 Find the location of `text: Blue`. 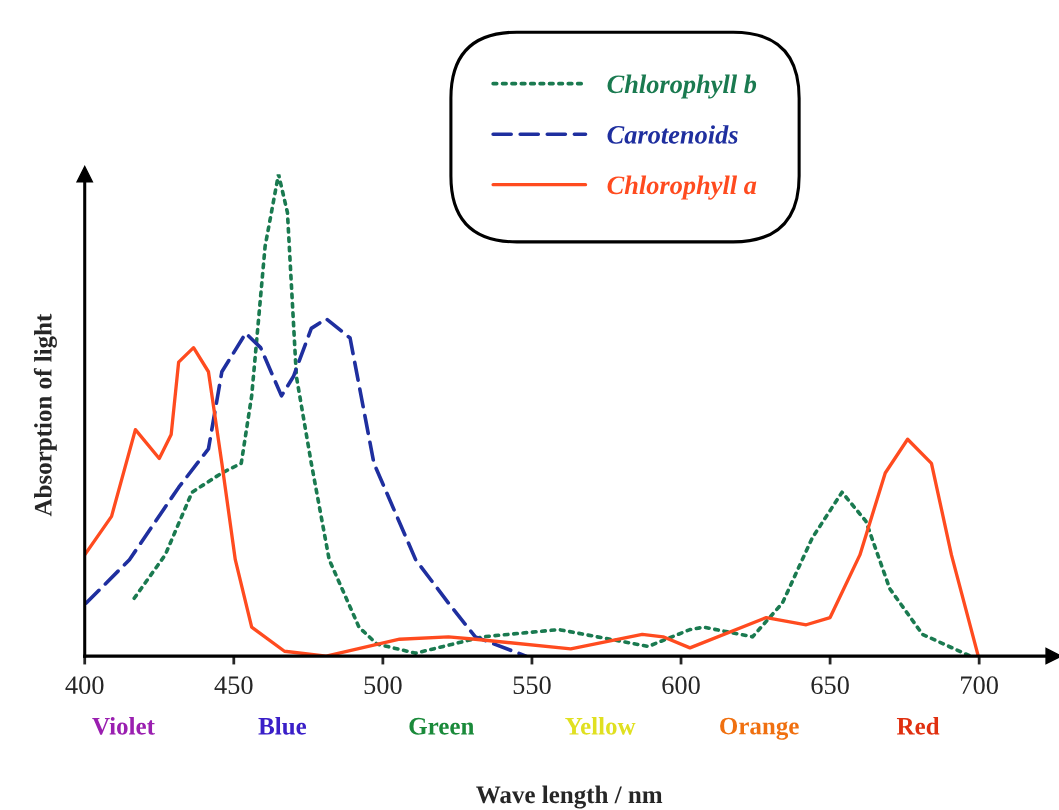

text: Blue is located at coordinates (282, 726).